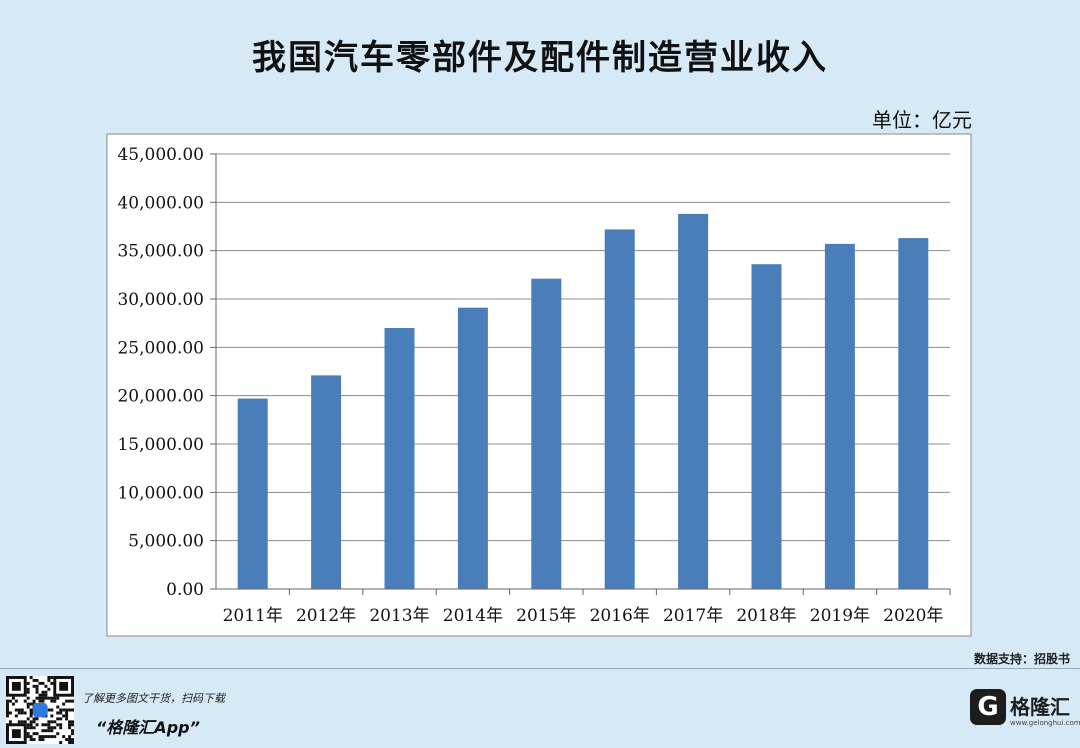  I want to click on y-tick-label: 45,000.00, so click(160, 155).